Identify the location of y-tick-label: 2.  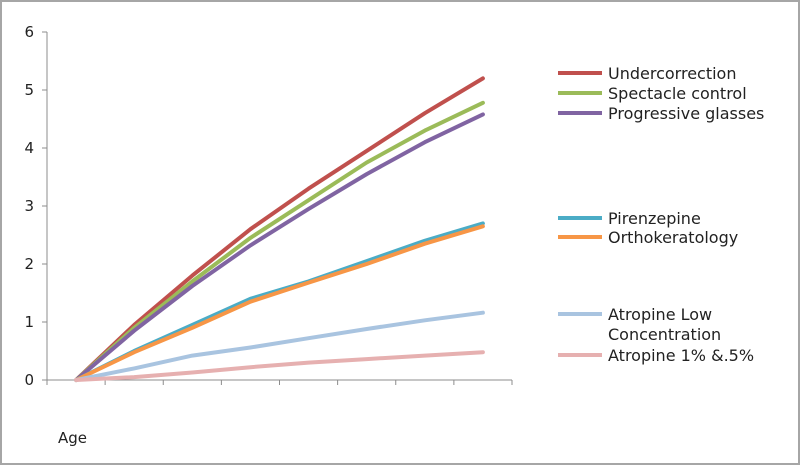
(29, 264).